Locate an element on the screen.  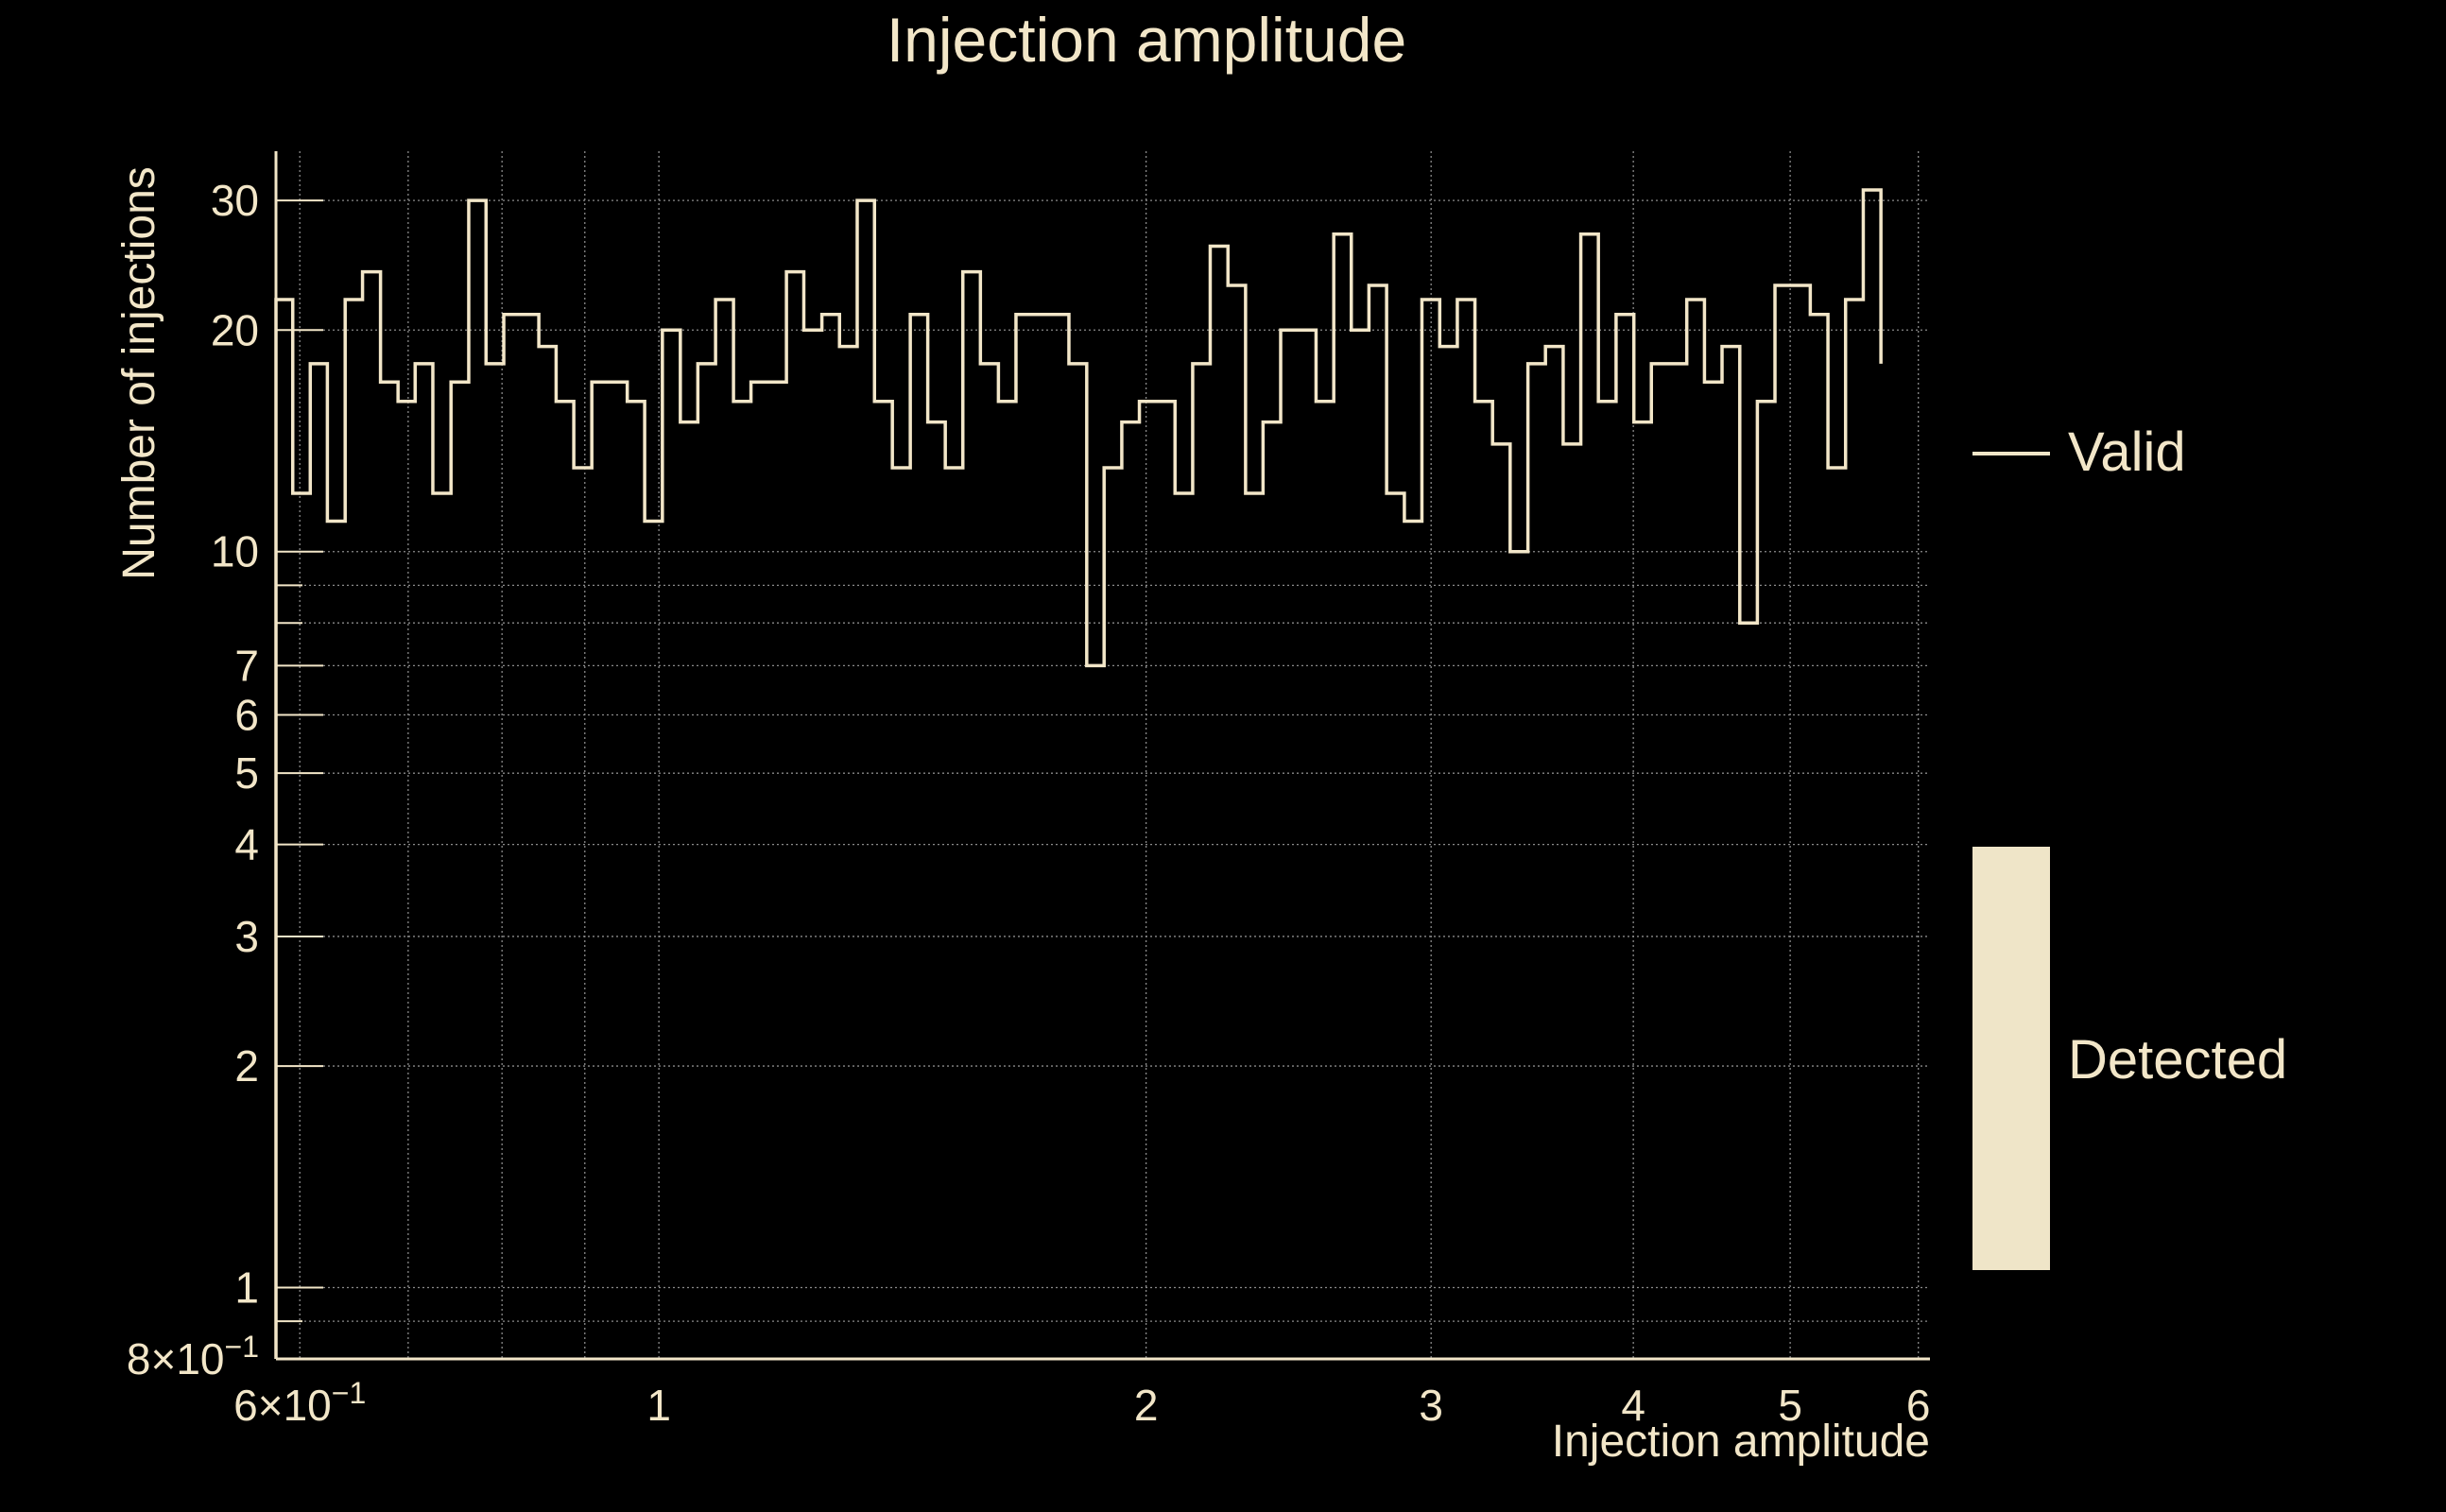
legend-label-valid: Valid is located at coordinates (2127, 452).